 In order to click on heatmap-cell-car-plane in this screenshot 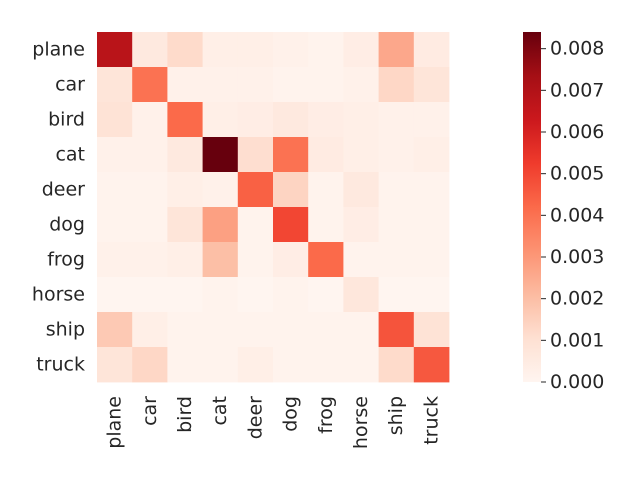, I will do `click(115, 85)`.